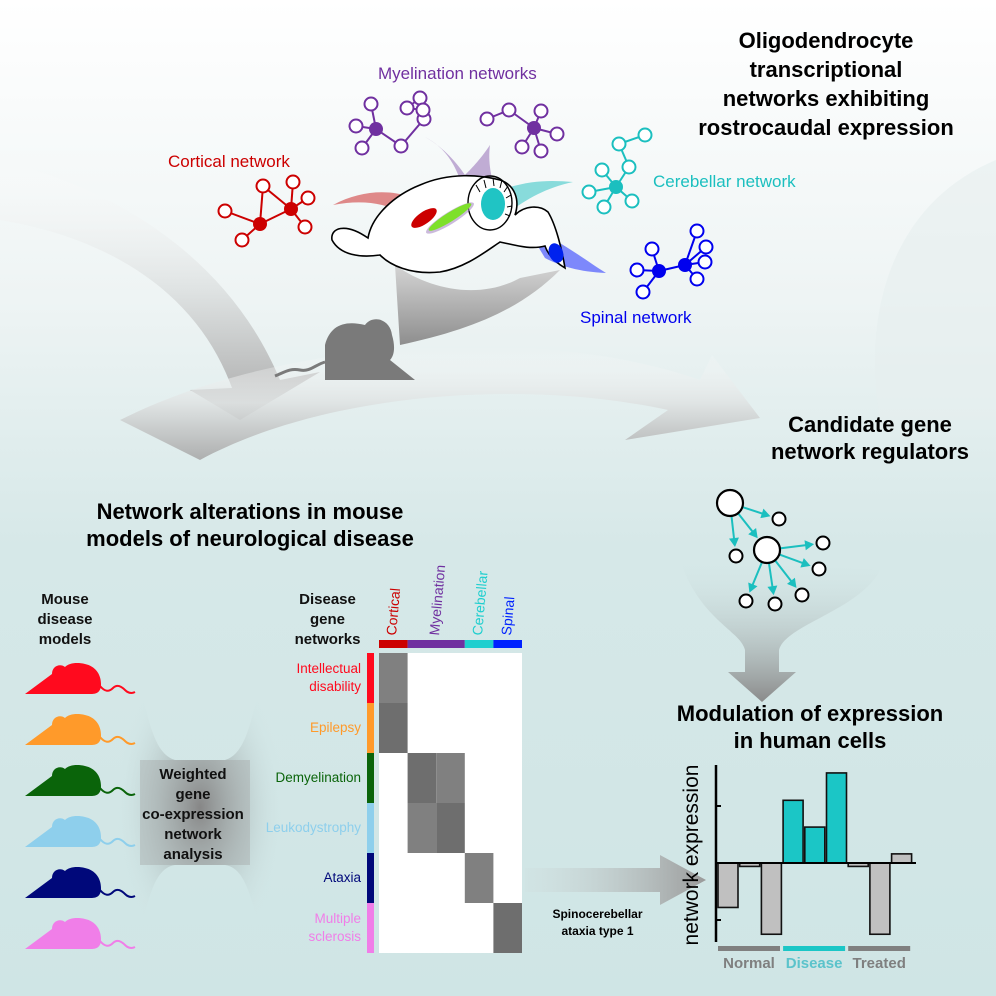  Describe the element at coordinates (870, 424) in the screenshot. I see `title-line: Candidate gene` at that location.